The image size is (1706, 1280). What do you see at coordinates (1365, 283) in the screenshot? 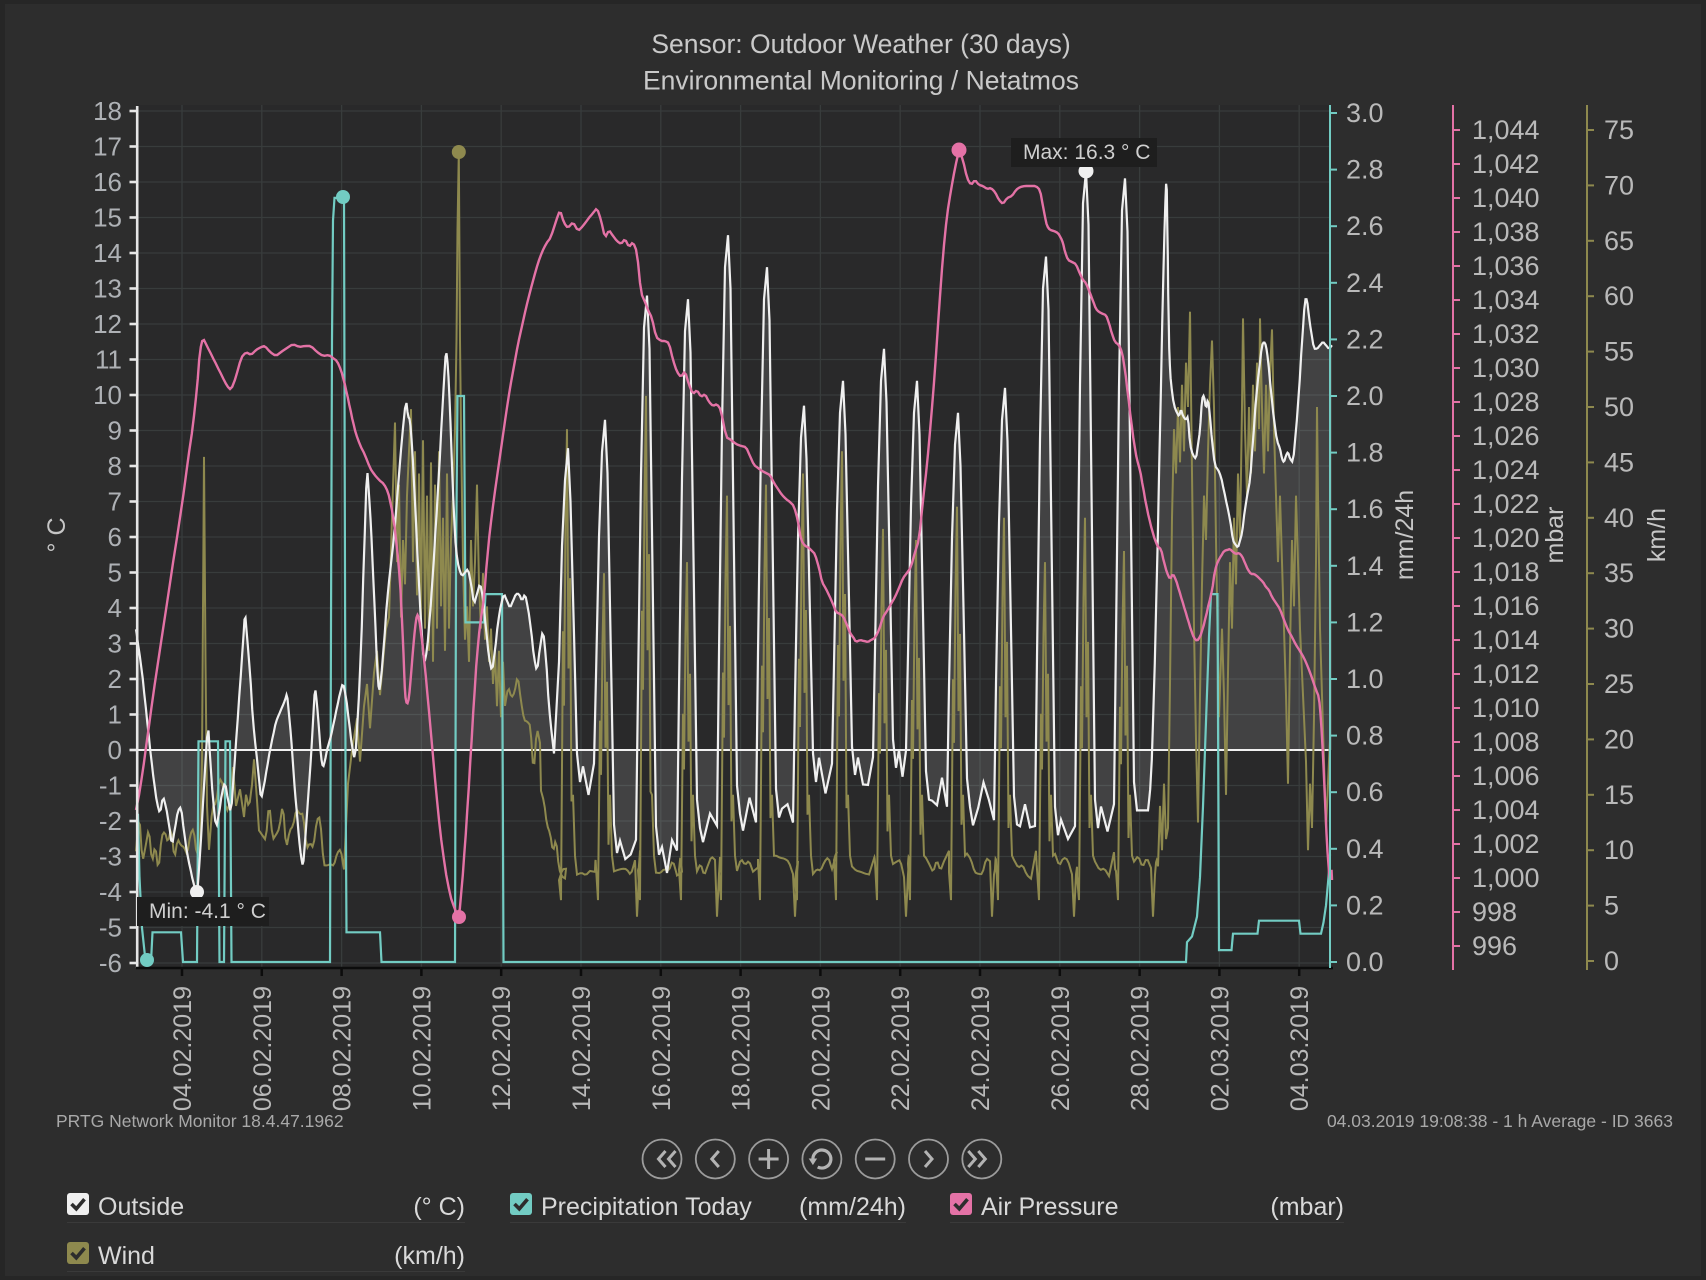
I see `svg-text: 2.4` at bounding box center [1365, 283].